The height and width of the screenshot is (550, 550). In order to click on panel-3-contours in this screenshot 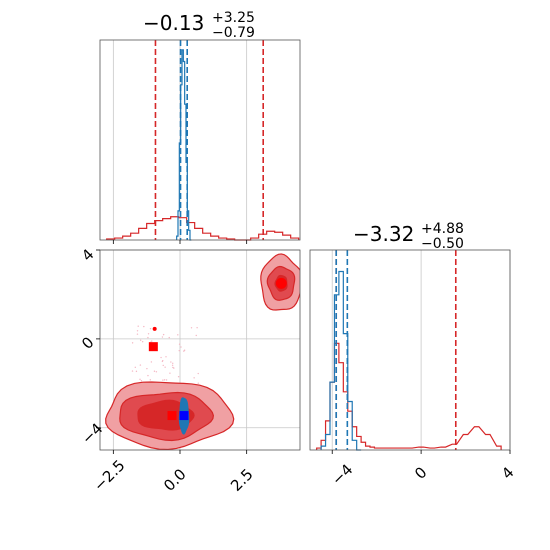, I will do `click(202, 351)`.